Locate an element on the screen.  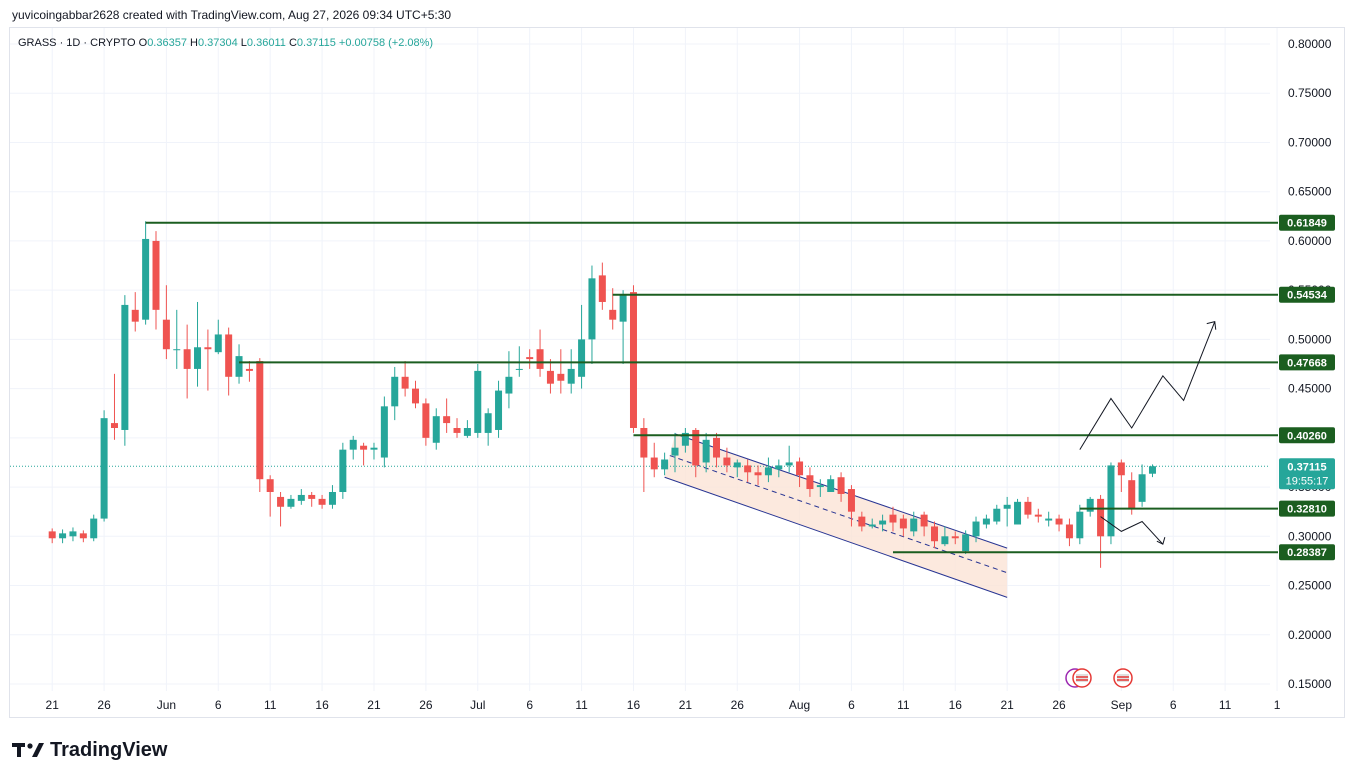
channel-lower-line is located at coordinates (836, 537).